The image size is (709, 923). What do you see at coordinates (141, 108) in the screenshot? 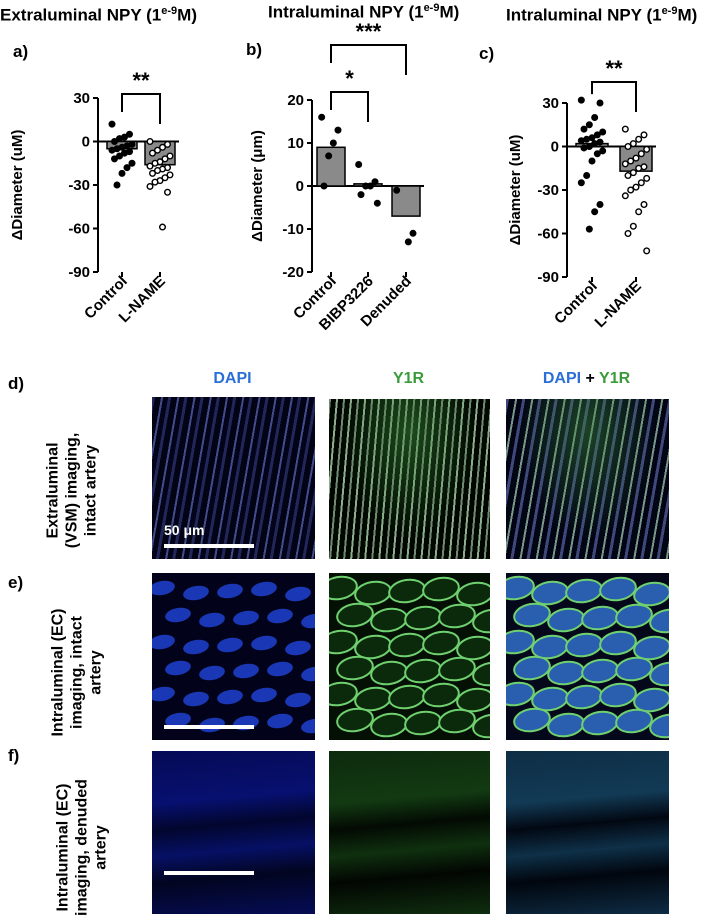
I see `significance-bracket` at bounding box center [141, 108].